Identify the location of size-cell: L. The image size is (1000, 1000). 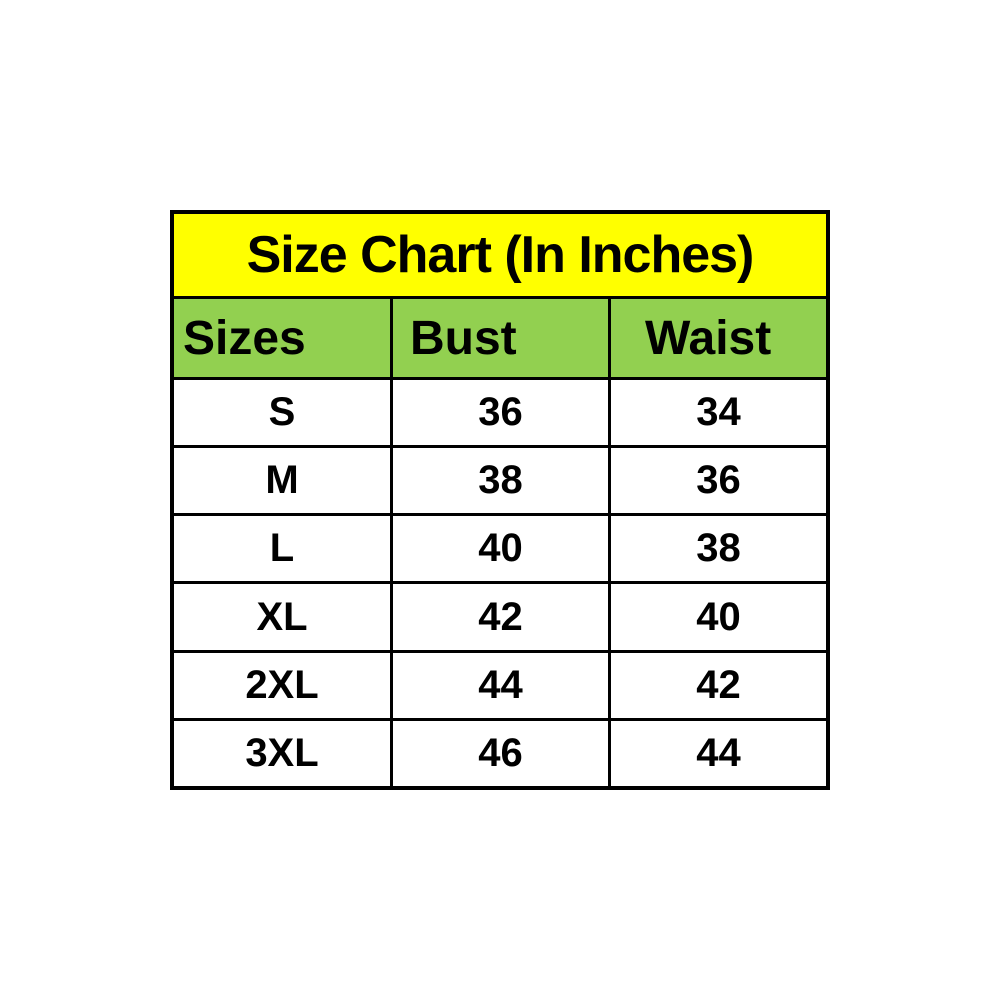
(282, 549).